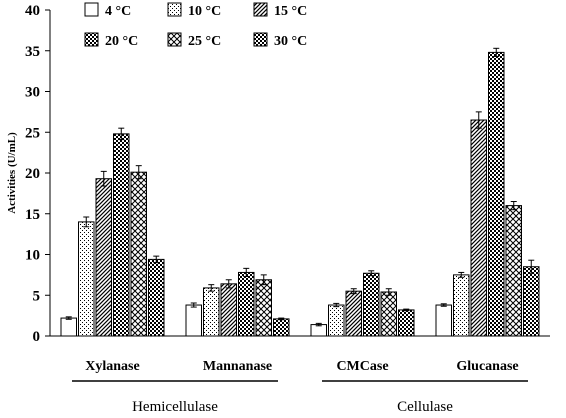 The height and width of the screenshot is (418, 566). Describe the element at coordinates (362, 366) in the screenshot. I see `category-label: CMCase` at that location.